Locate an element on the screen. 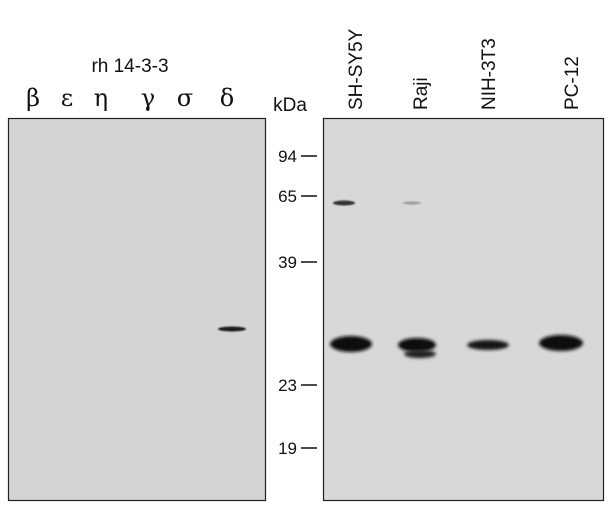 Image resolution: width=611 pixels, height=508 pixels. lane-label: δ is located at coordinates (227, 98).